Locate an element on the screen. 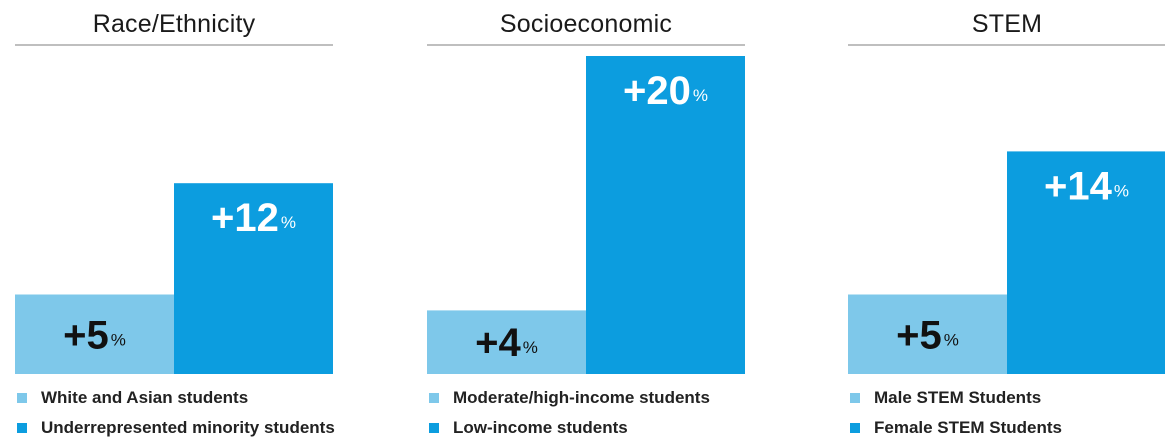  legend-item: Female STEM Students is located at coordinates (1006, 432).